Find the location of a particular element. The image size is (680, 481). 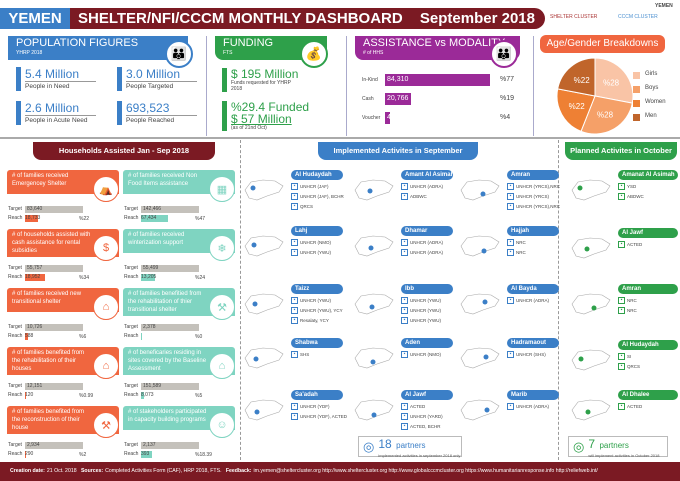

target-bar: 10,726 is located at coordinates (54, 327).